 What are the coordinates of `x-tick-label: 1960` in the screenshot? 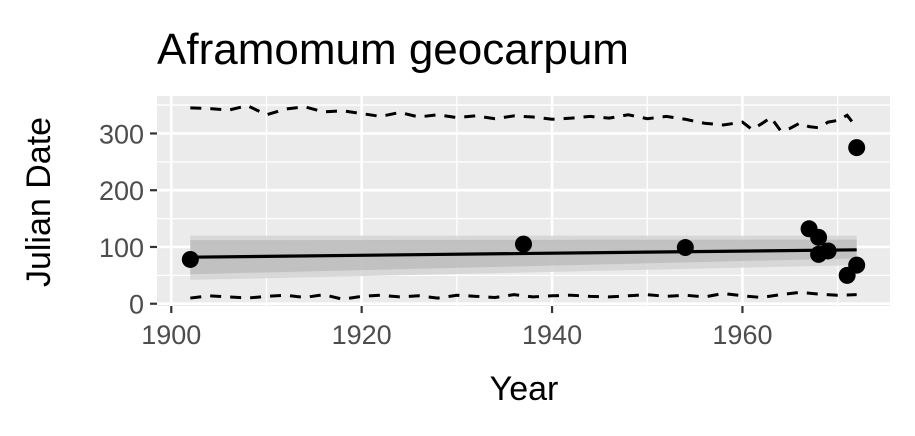 It's located at (742, 335).